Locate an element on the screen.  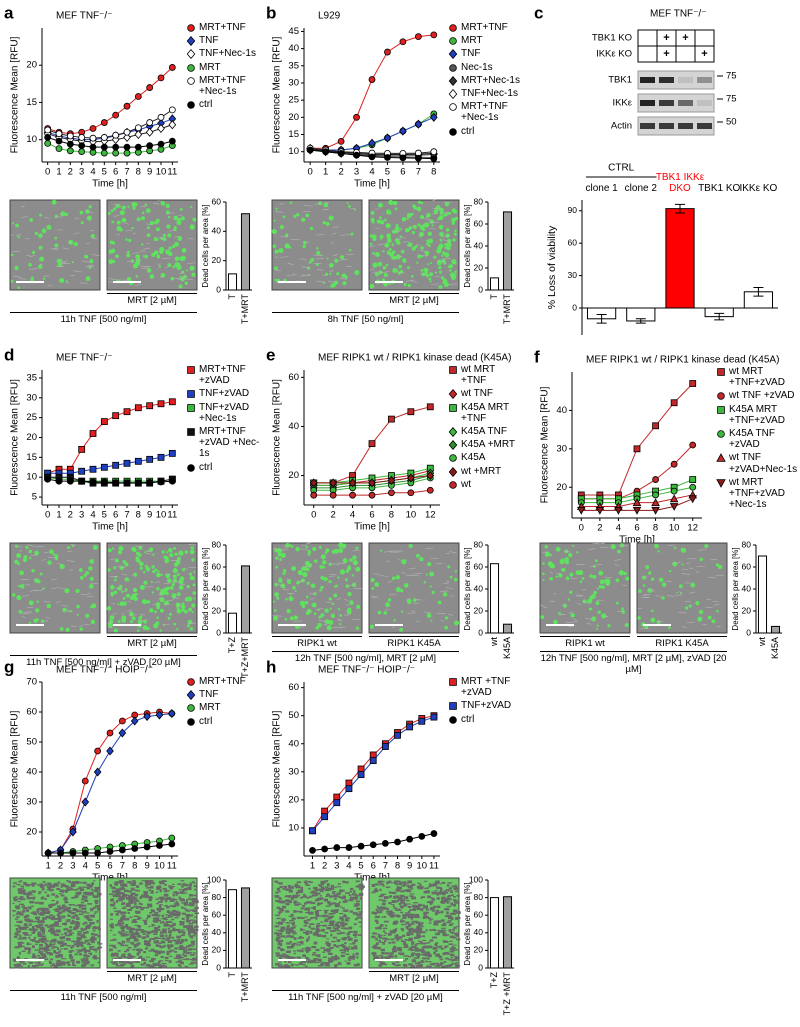
x-tick-label: 10 is located at coordinates (159, 866).